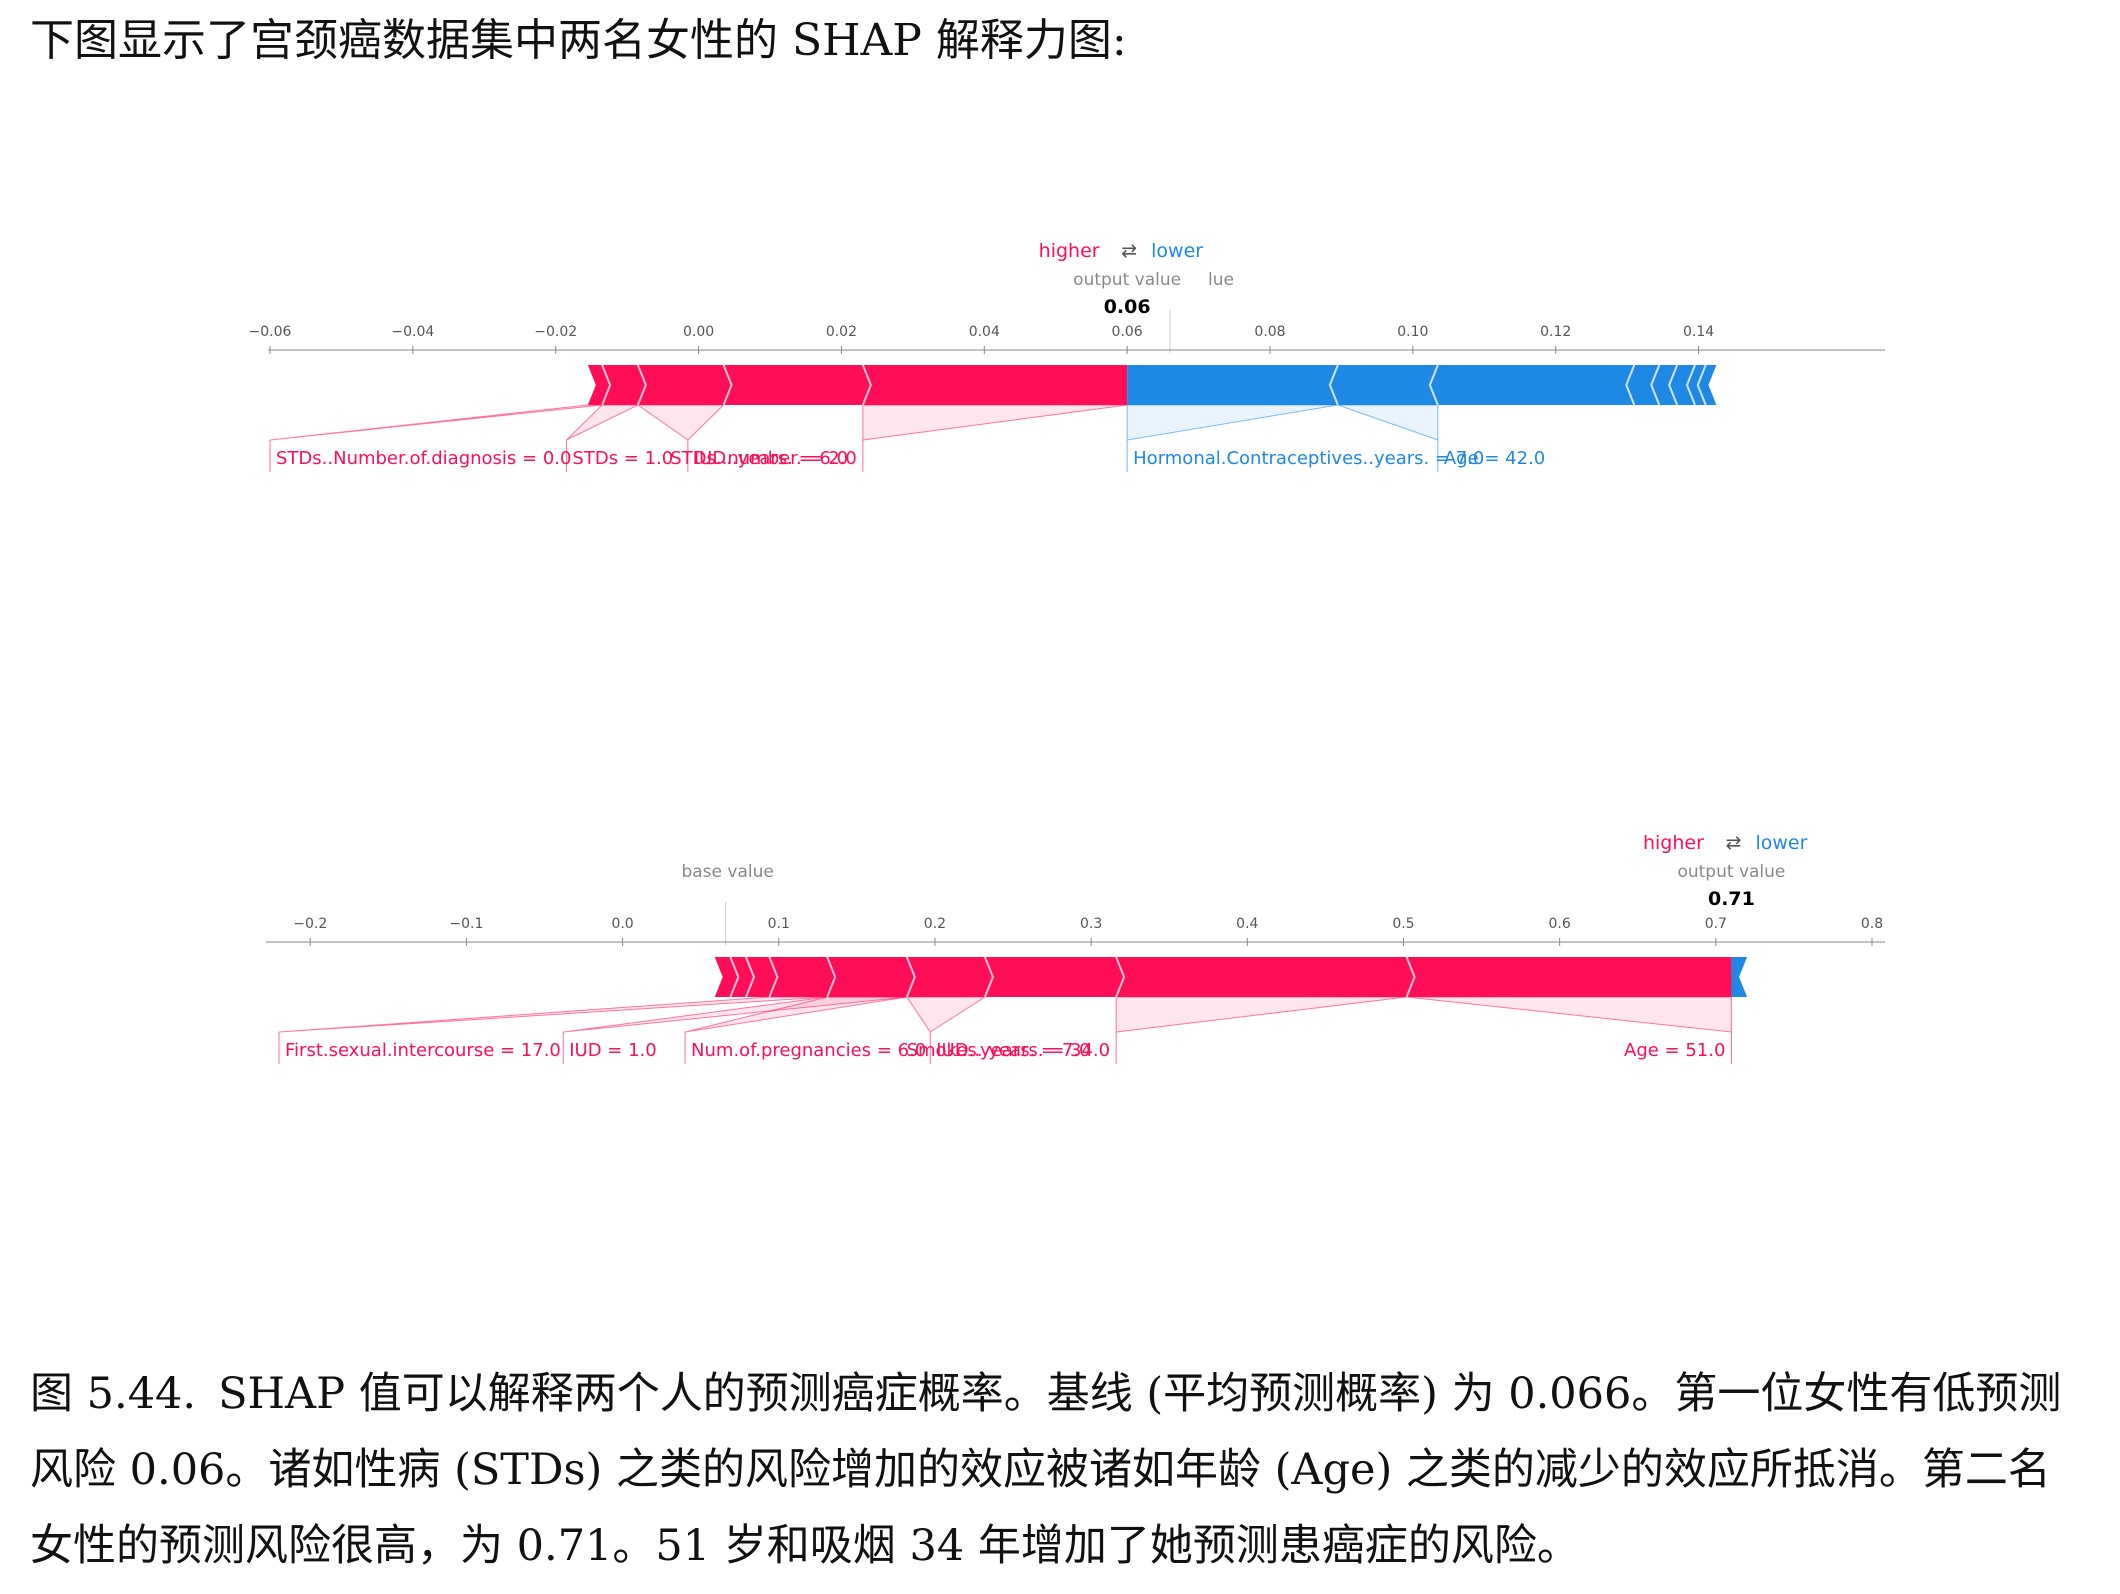  I want to click on x-tick-label: 0.00, so click(698, 332).